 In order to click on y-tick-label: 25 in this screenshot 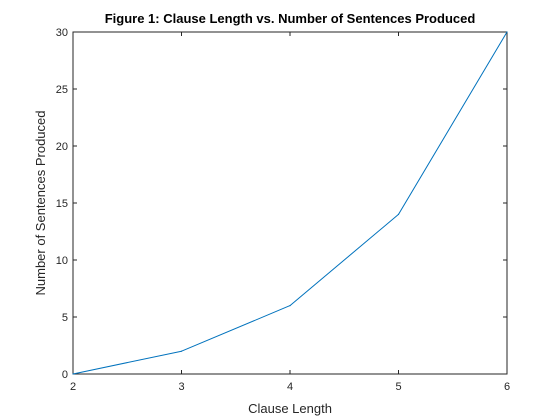, I will do `click(62, 90)`.